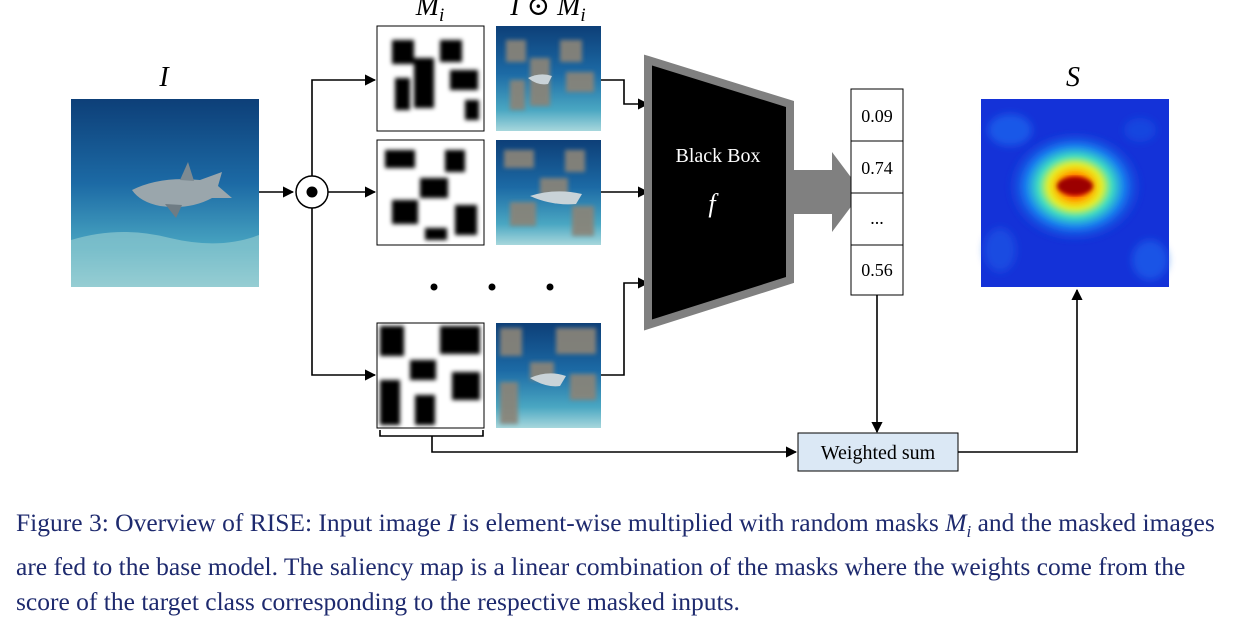  Describe the element at coordinates (451, 522) in the screenshot. I see `caption-var-i: I` at that location.